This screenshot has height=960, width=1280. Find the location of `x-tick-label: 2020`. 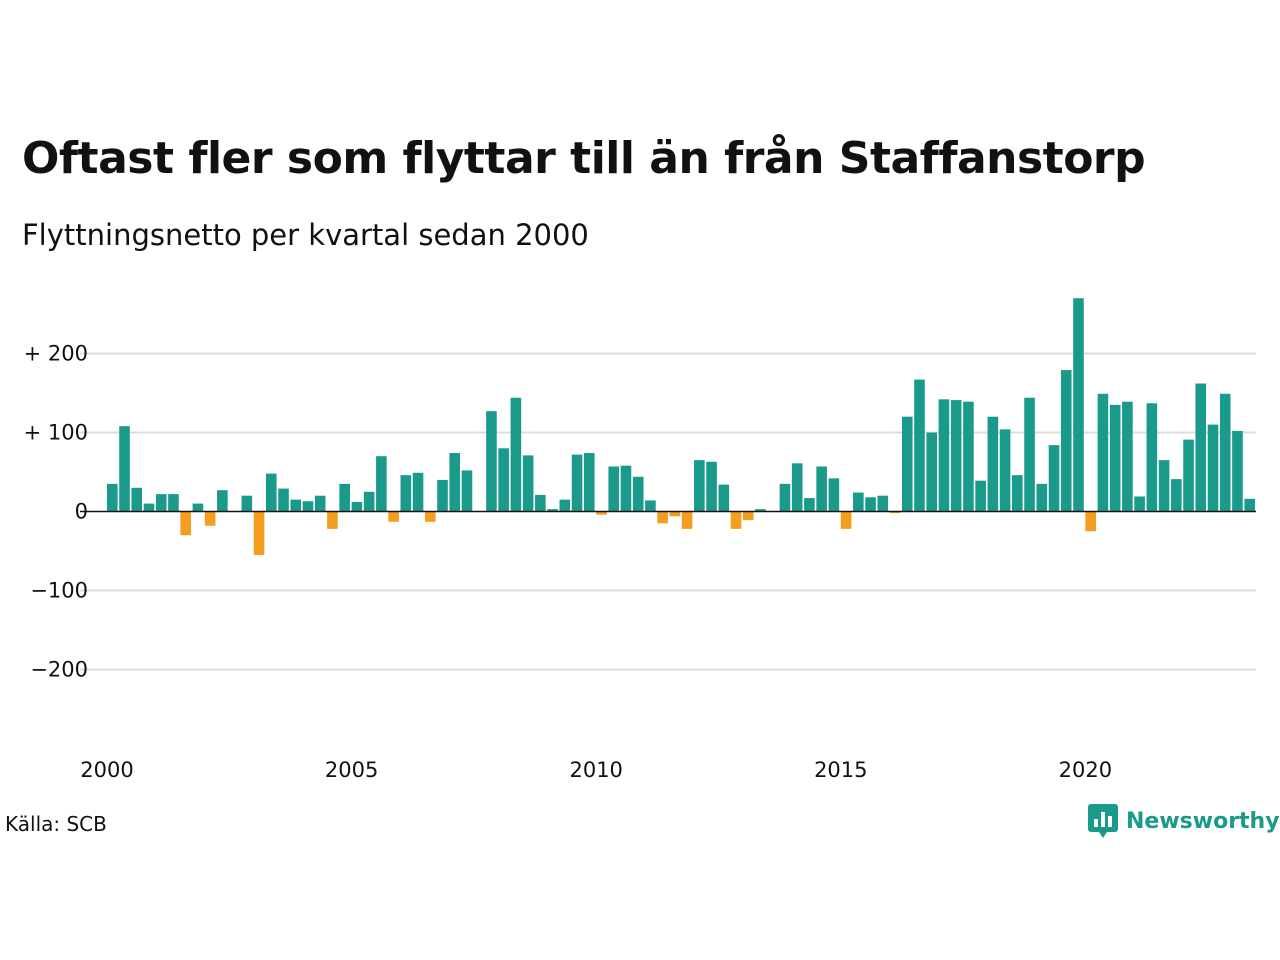

x-tick-label: 2020 is located at coordinates (1085, 770).